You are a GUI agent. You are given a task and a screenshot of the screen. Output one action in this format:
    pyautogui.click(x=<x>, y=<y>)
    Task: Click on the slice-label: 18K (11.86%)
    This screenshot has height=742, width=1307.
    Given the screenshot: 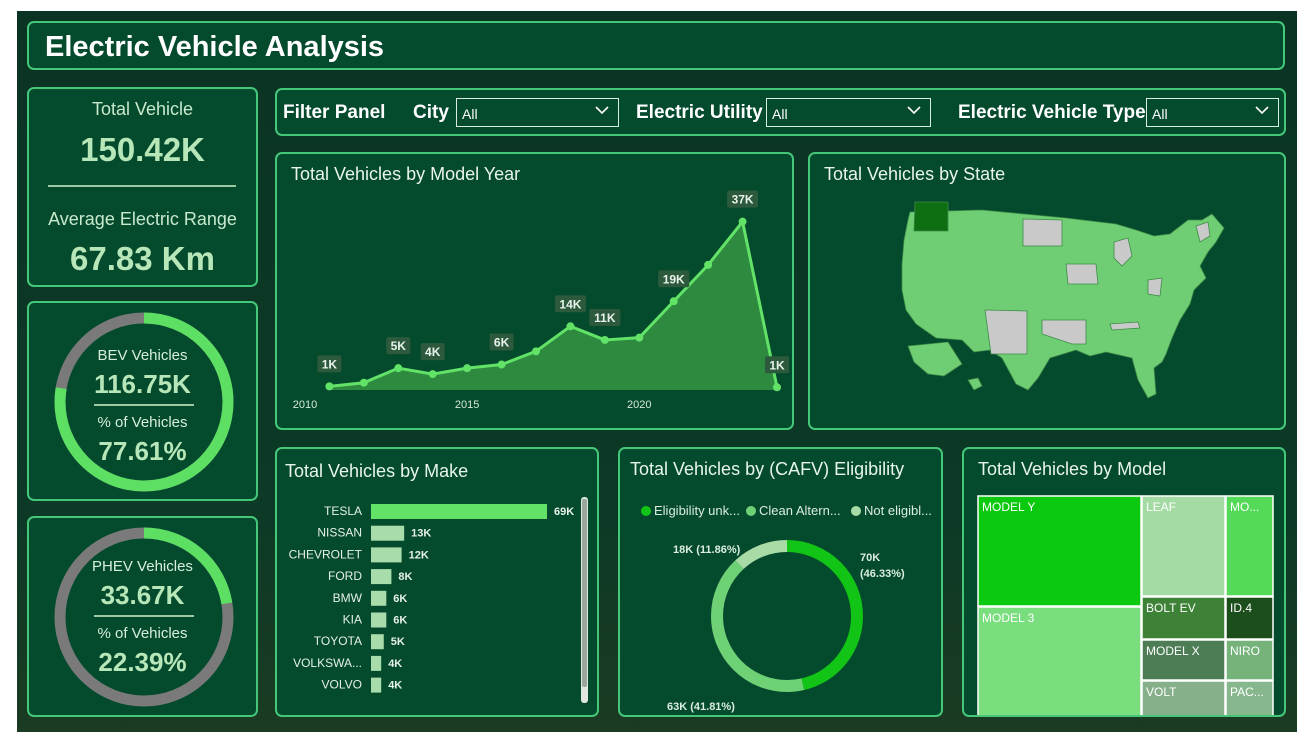 What is the action you would take?
    pyautogui.click(x=707, y=550)
    